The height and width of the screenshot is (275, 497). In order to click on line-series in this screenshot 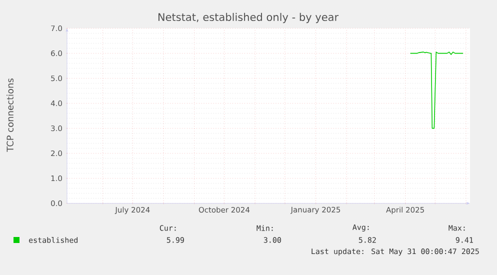, I will do `click(437, 90)`.